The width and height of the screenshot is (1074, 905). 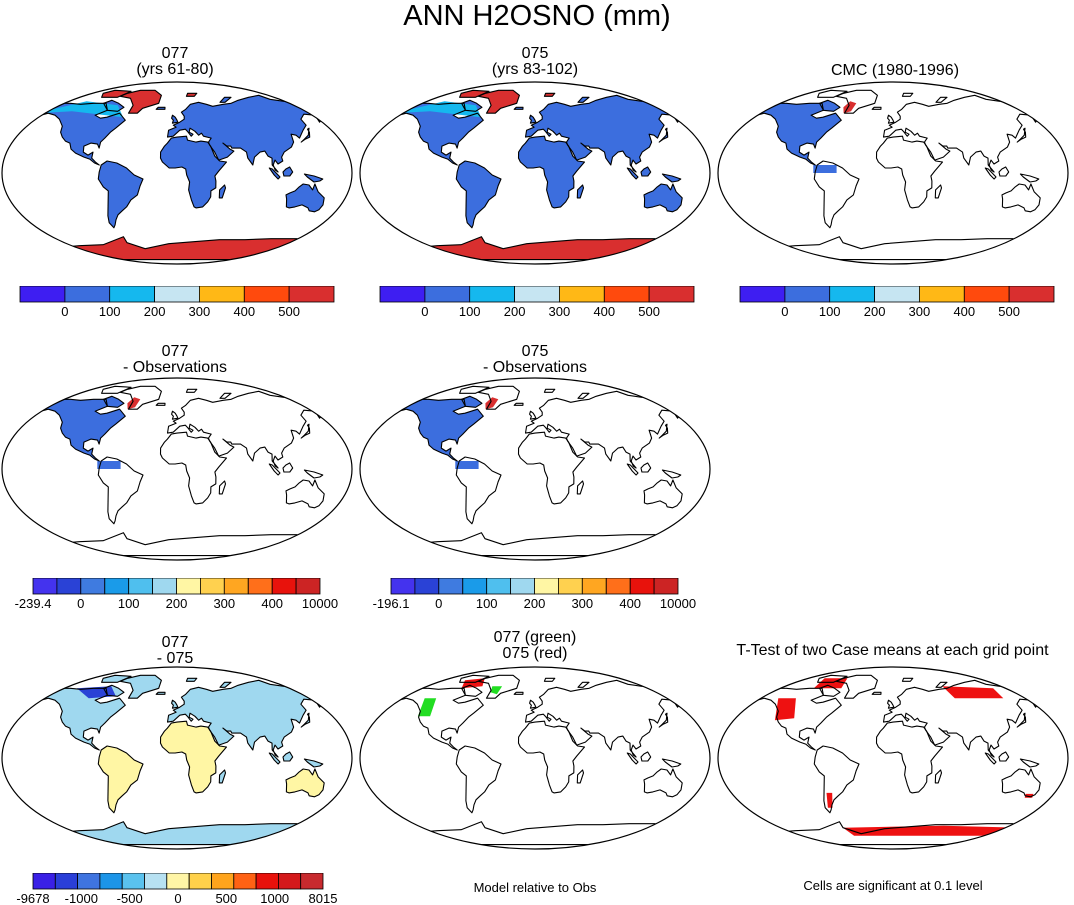 I want to click on svg-text: -1000, so click(x=81, y=898).